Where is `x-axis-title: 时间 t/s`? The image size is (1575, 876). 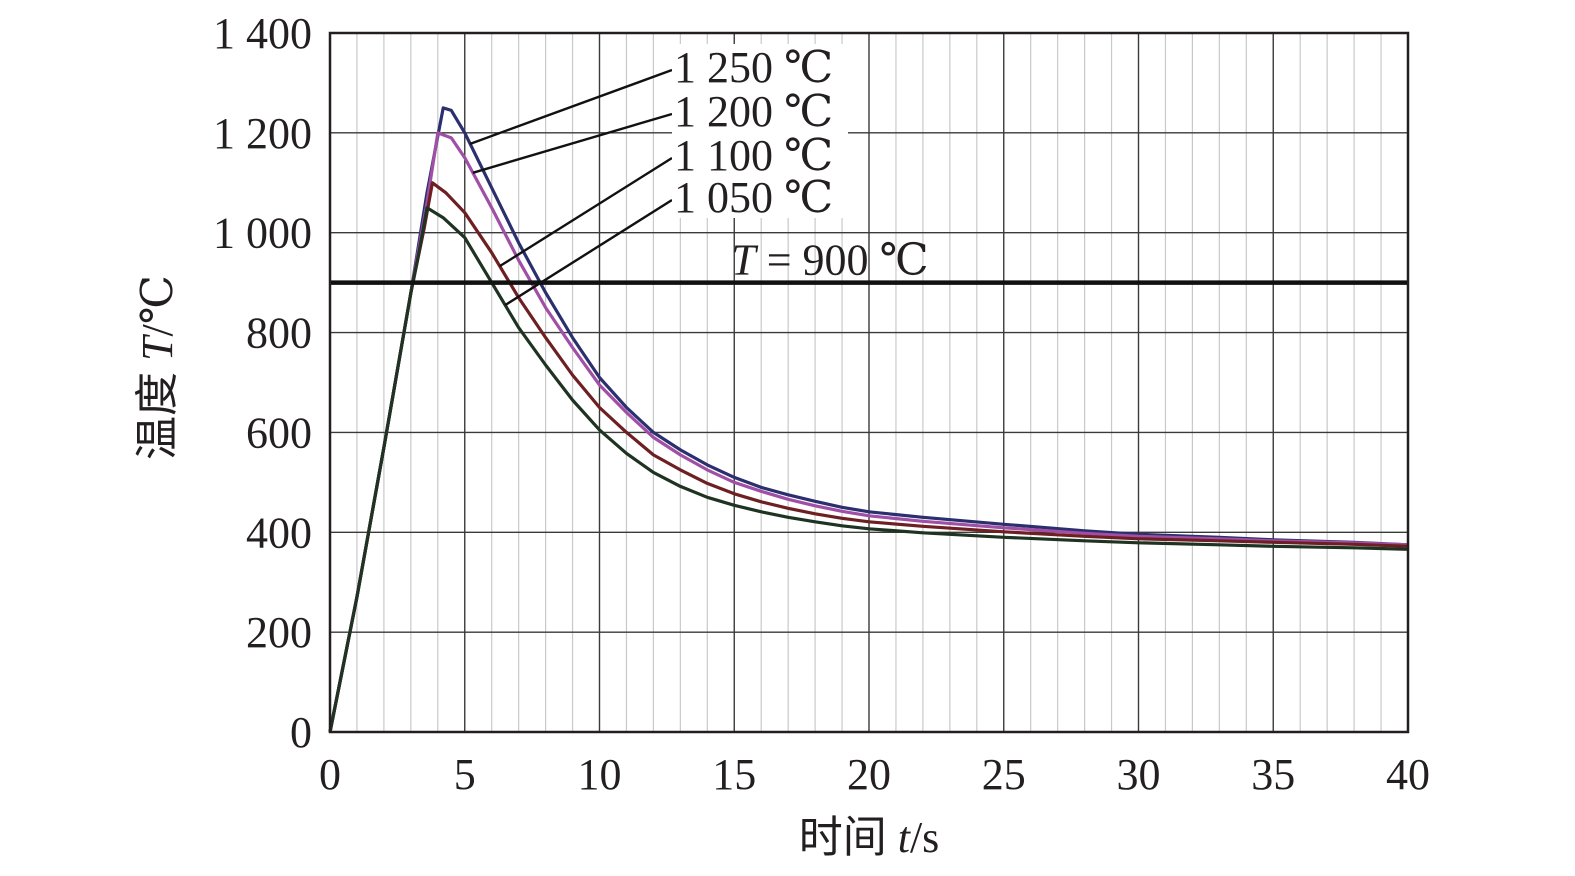 x-axis-title: 时间 t/s is located at coordinates (869, 837).